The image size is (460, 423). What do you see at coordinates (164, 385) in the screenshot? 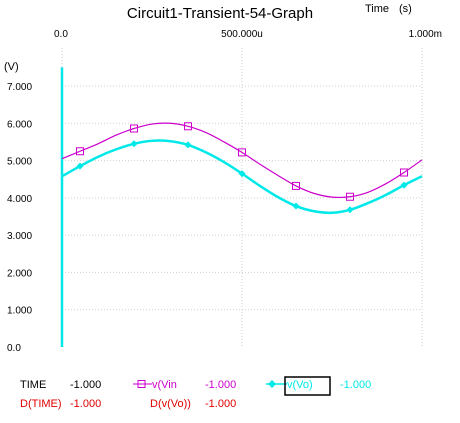
I see `legend-vin-label: v(Vin` at bounding box center [164, 385].